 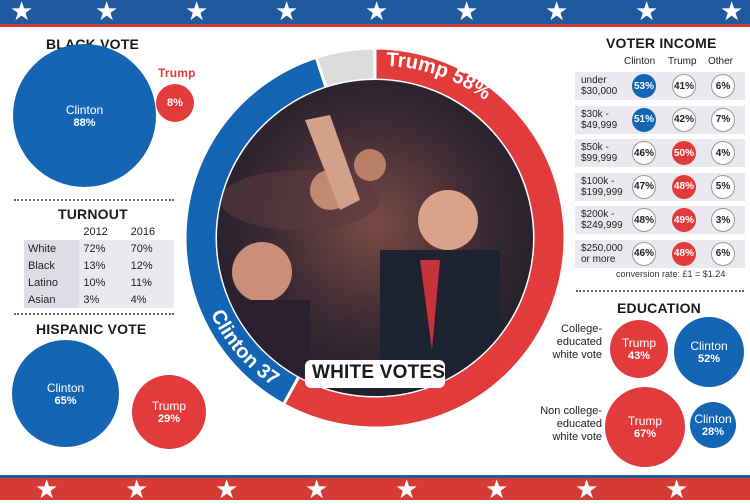 What do you see at coordinates (660, 153) in the screenshot?
I see `table-row: $50k - $99,999 46% 50% 4%` at bounding box center [660, 153].